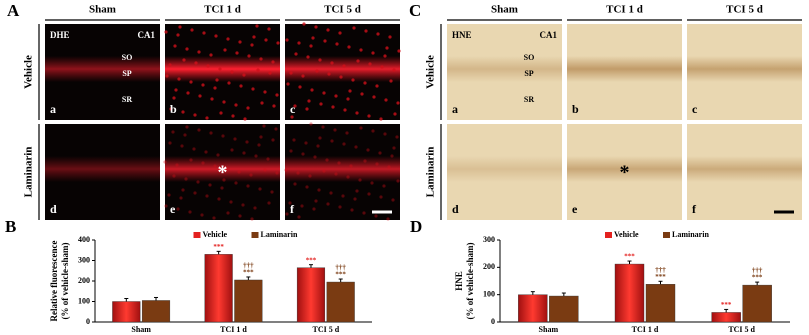 This screenshot has width=809, height=335. Describe the element at coordinates (489, 239) in the screenshot. I see `y-tick-label: 300` at that location.